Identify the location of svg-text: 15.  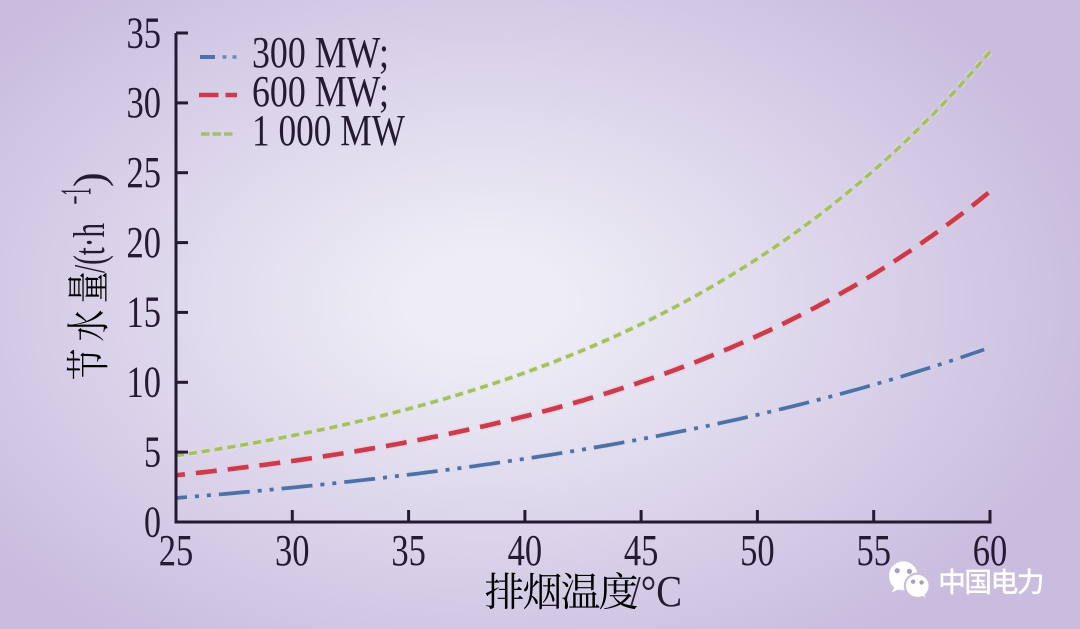
(144, 312).